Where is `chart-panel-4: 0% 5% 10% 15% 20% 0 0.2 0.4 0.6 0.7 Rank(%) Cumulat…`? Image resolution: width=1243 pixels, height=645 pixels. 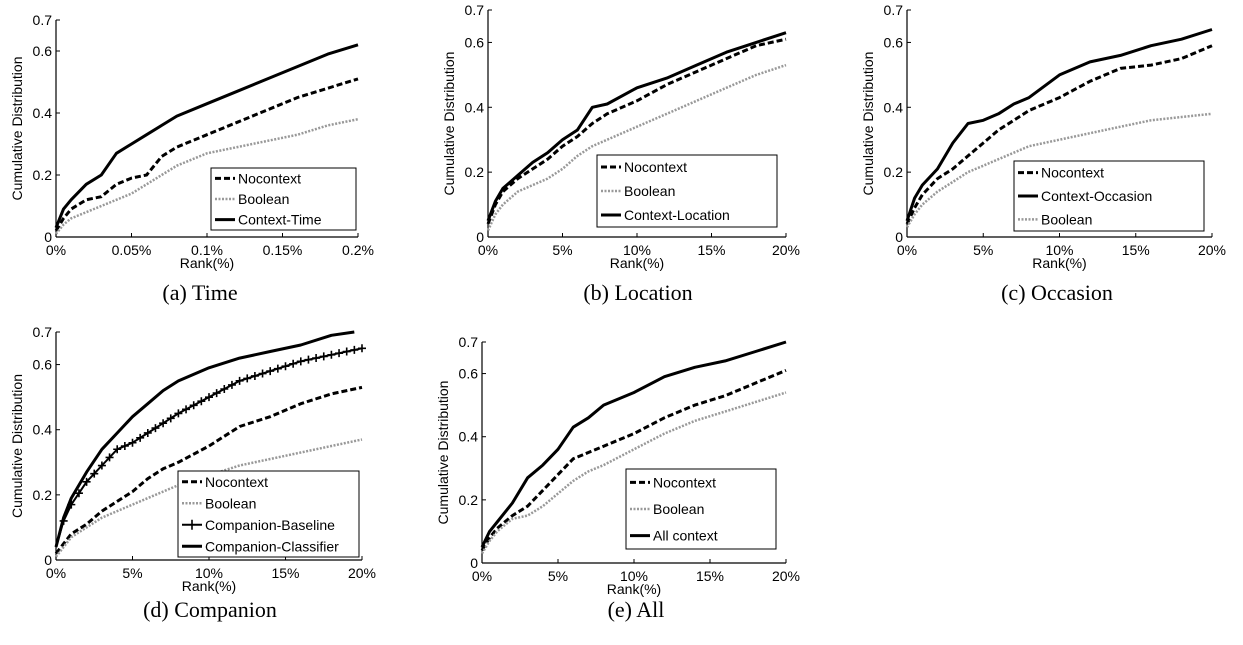
chart-panel-4: 0% 5% 10% 15% 20% 0 0.2 0.4 0.6 0.7 Rank(%) Cumulat… is located at coordinates (192, 473).